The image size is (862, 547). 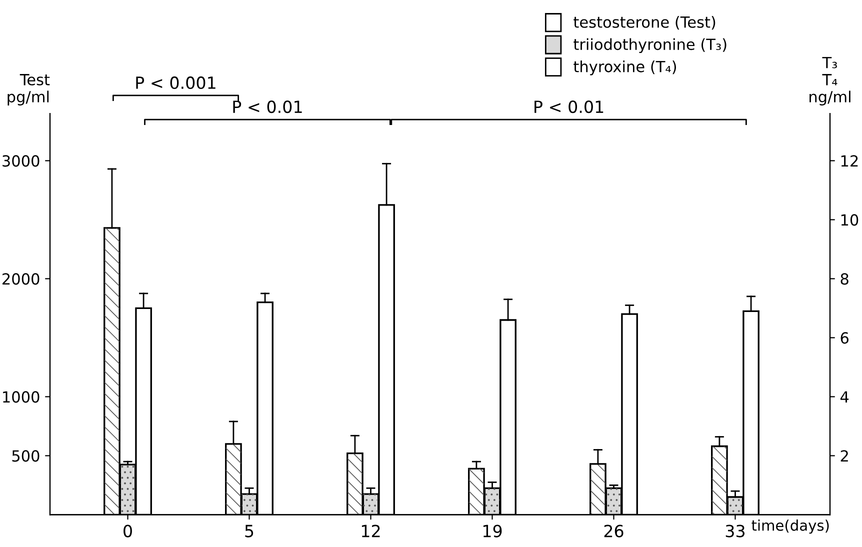 I want to click on x-tick-label: 5, so click(x=249, y=531).